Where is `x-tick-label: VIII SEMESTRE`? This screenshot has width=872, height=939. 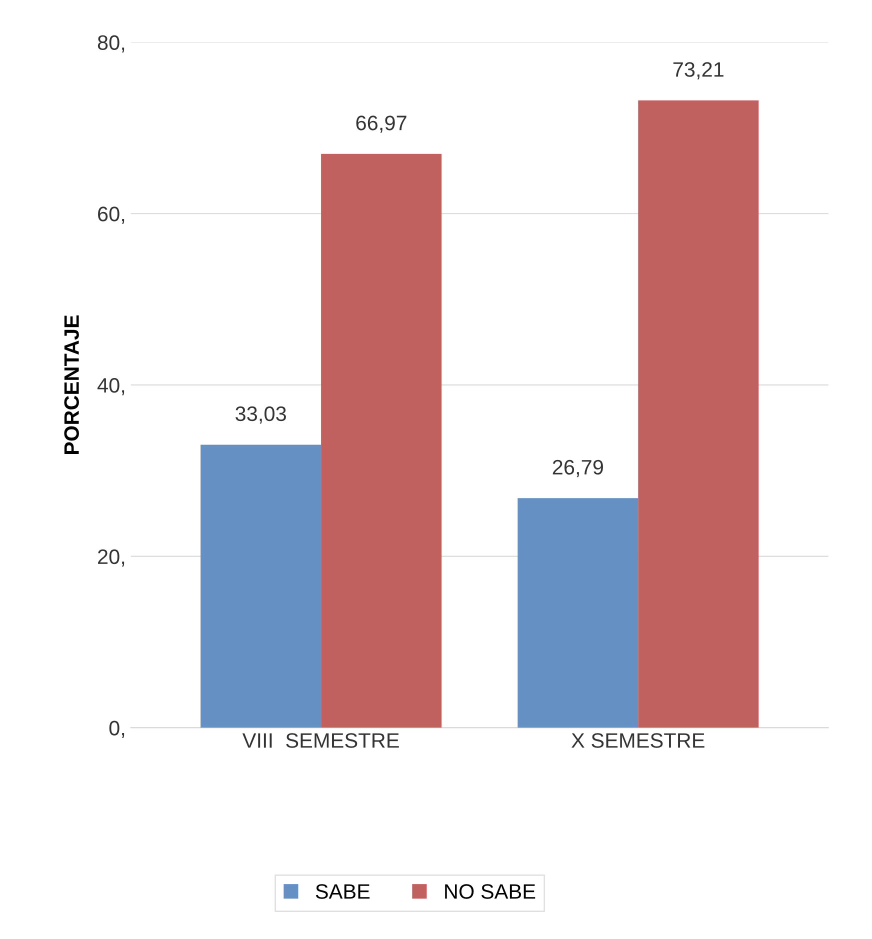
x-tick-label: VIII SEMESTRE is located at coordinates (320, 740).